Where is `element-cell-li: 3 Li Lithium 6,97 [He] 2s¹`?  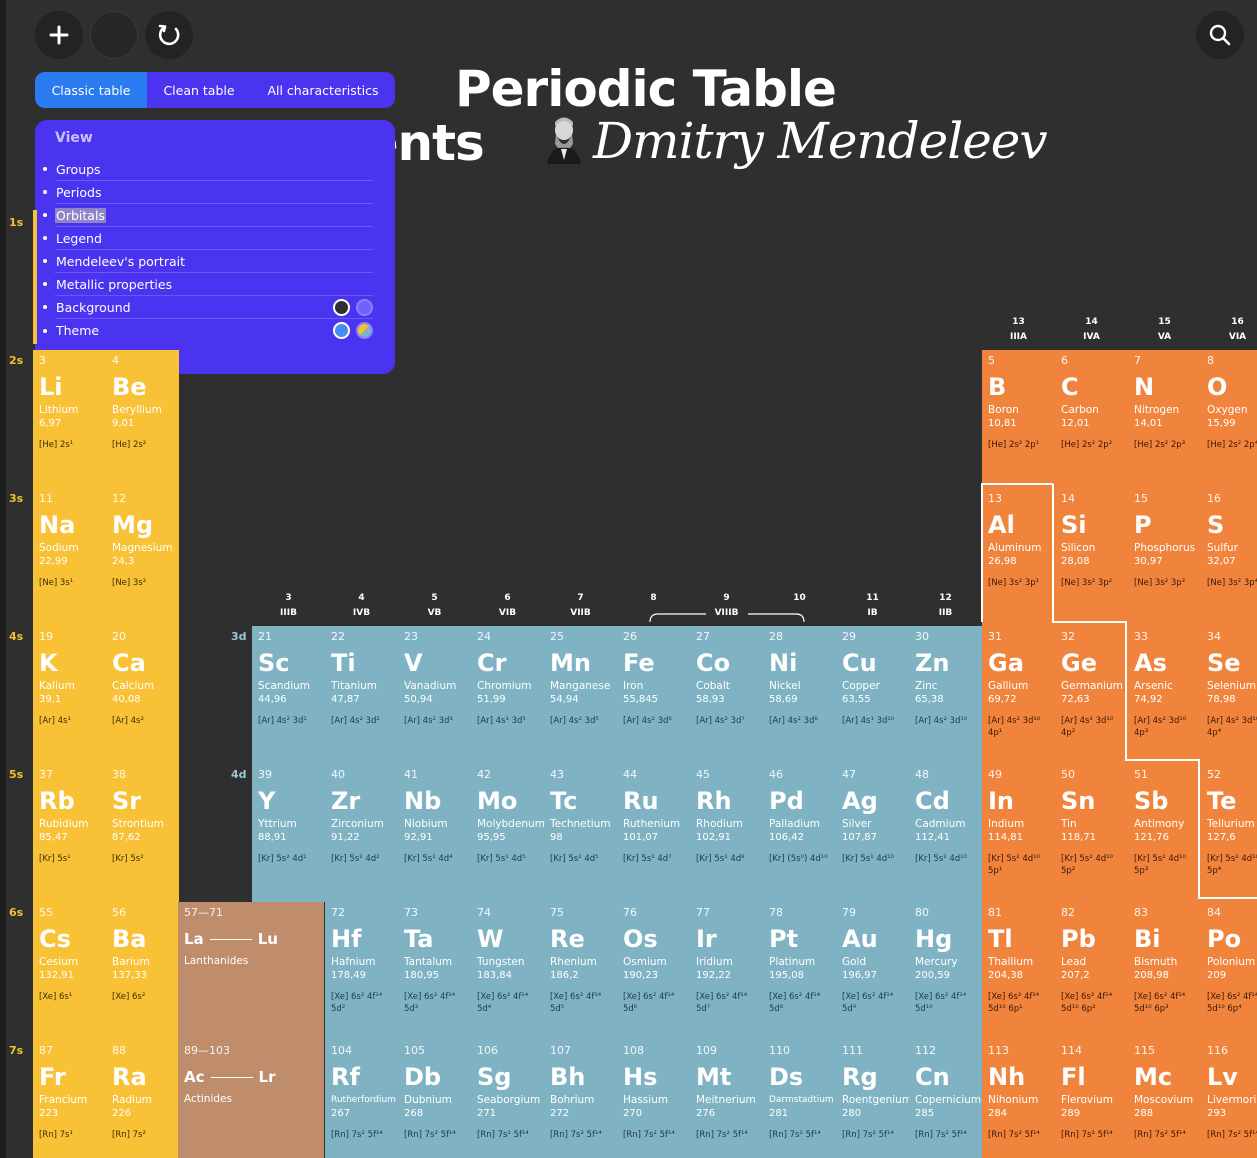
element-cell-li: 3 Li Lithium 6,97 [He] 2s¹ is located at coordinates (69, 419).